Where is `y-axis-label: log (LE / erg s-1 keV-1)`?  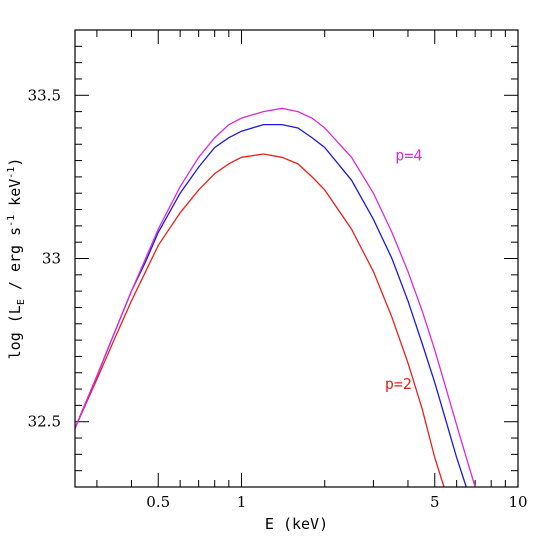
y-axis-label: log (LE / erg s-1 keV-1) is located at coordinates (16, 259).